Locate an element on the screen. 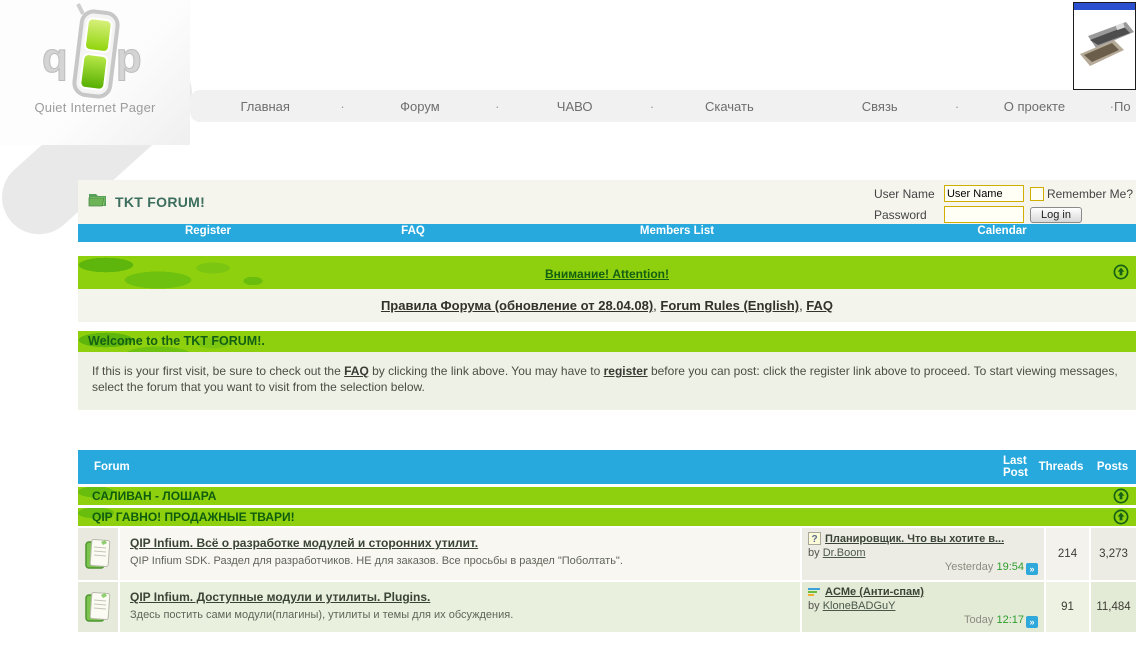  attention-link: Внимание! Attention! is located at coordinates (607, 274).